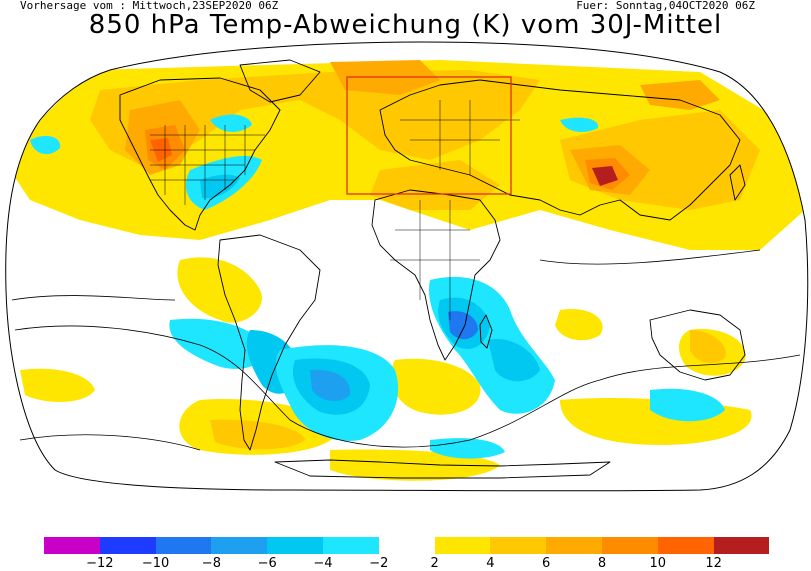  Describe the element at coordinates (546, 563) in the screenshot. I see `legend-tick-label: 6` at that location.